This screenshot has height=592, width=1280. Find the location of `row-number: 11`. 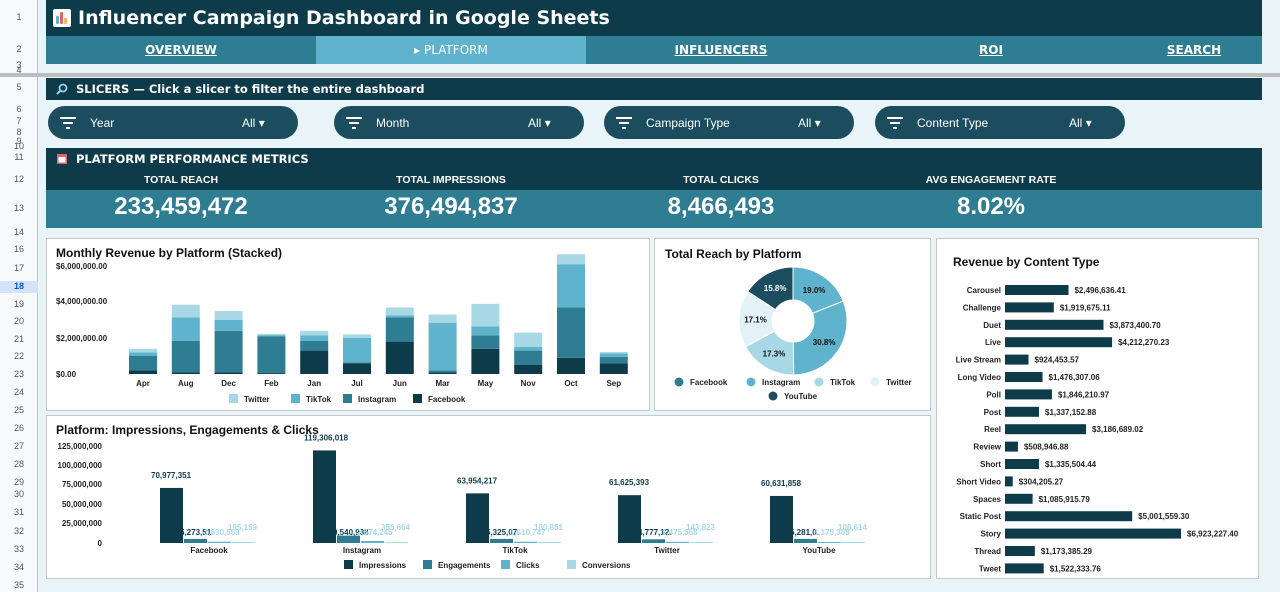

row-number: 11 is located at coordinates (19, 157).